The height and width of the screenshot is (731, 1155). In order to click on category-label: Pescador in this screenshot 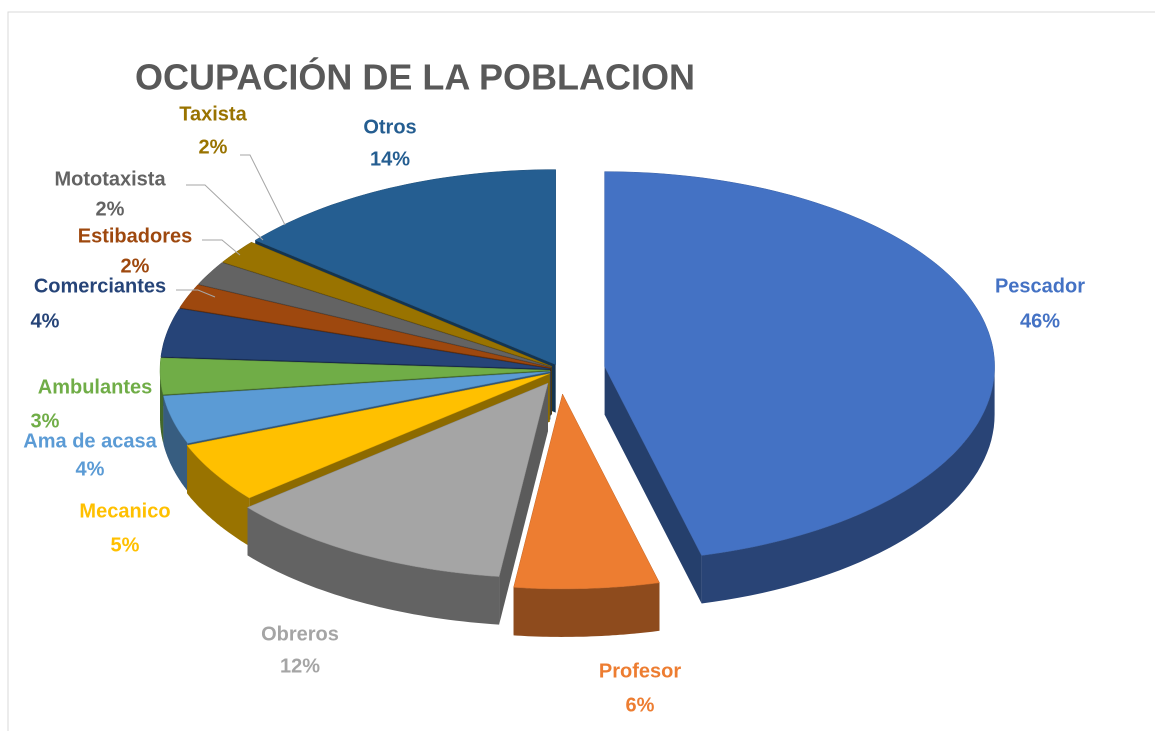, I will do `click(1040, 286)`.